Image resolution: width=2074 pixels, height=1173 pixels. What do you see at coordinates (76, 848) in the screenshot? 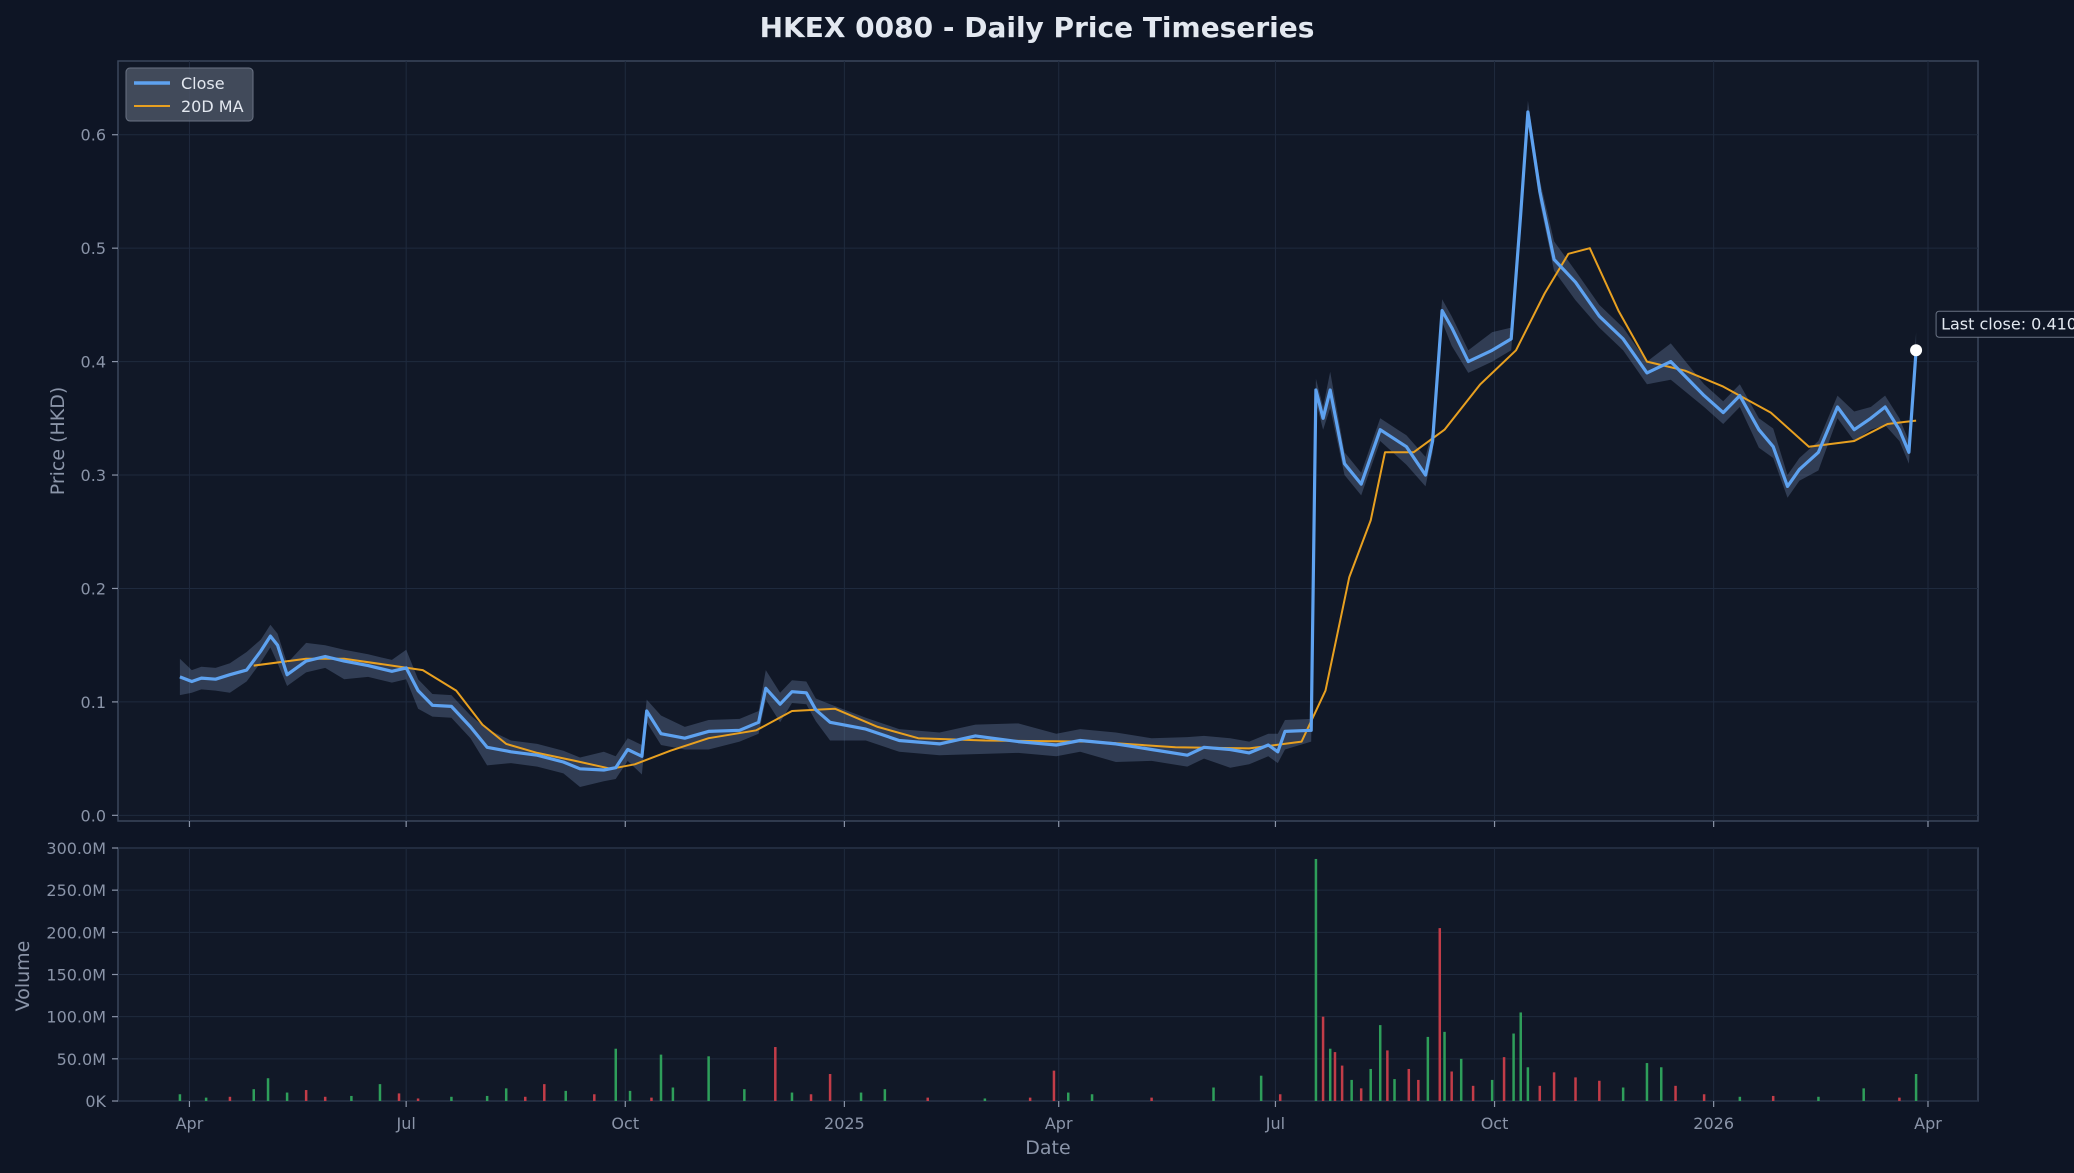
I see `volume-tick-label: 300.0M` at bounding box center [76, 848].